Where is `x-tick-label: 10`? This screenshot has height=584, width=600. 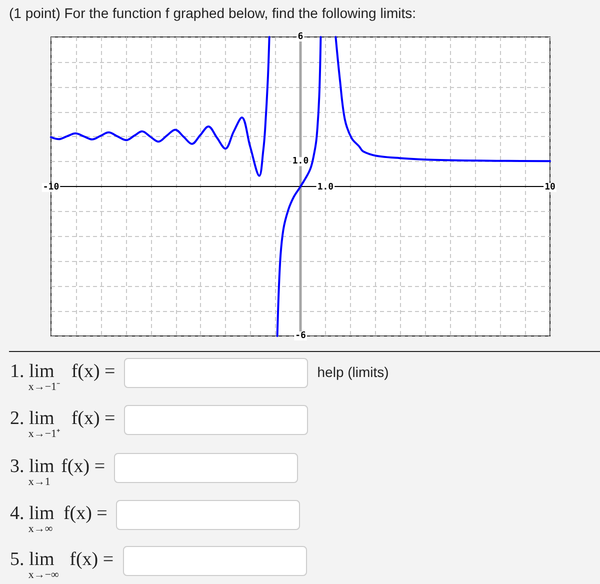
x-tick-label: 10 is located at coordinates (550, 187).